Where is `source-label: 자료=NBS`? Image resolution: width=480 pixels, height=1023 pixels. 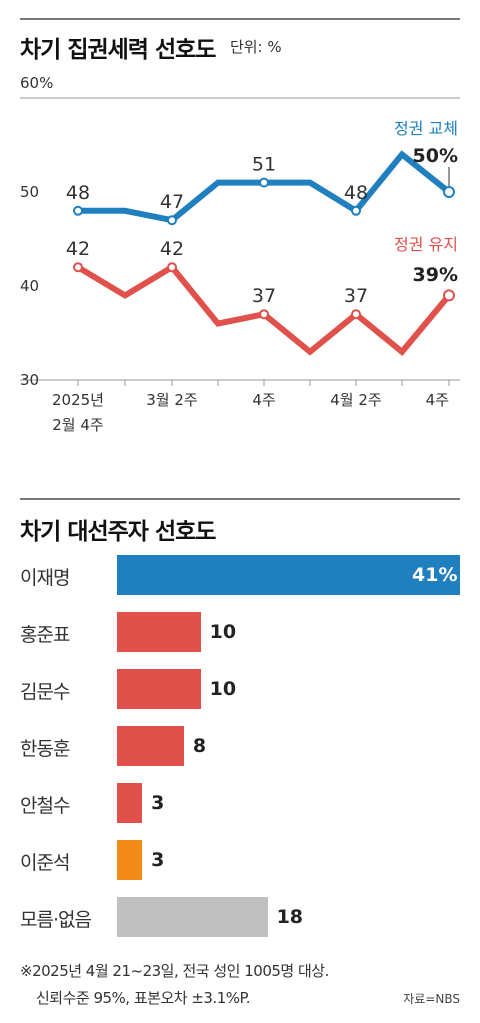 source-label: 자료=NBS is located at coordinates (431, 999).